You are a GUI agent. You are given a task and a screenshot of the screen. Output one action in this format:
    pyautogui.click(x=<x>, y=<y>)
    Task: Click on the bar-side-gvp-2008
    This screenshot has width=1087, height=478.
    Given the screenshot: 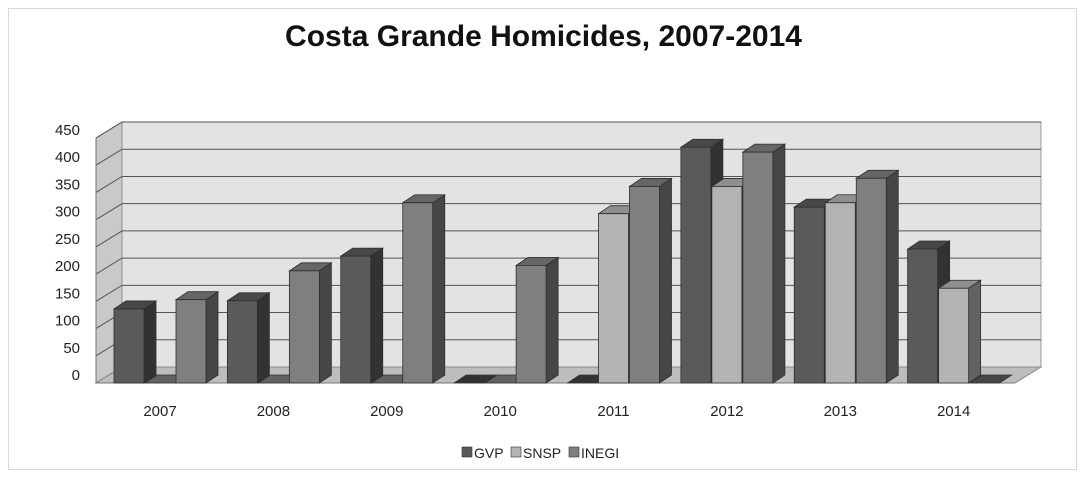 What is the action you would take?
    pyautogui.click(x=263, y=338)
    